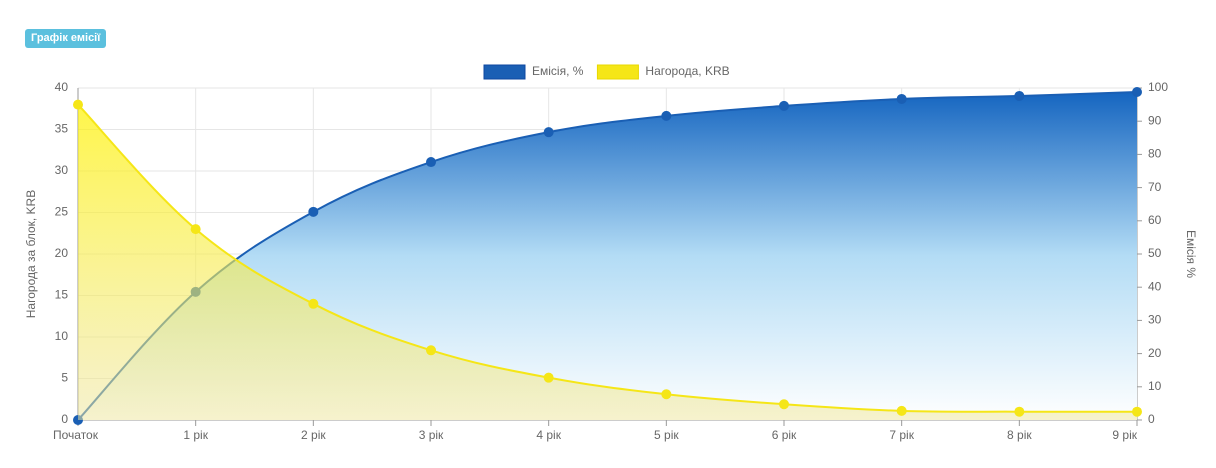  Describe the element at coordinates (195, 435) in the screenshot. I see `x-tick-label: 1 рік` at that location.